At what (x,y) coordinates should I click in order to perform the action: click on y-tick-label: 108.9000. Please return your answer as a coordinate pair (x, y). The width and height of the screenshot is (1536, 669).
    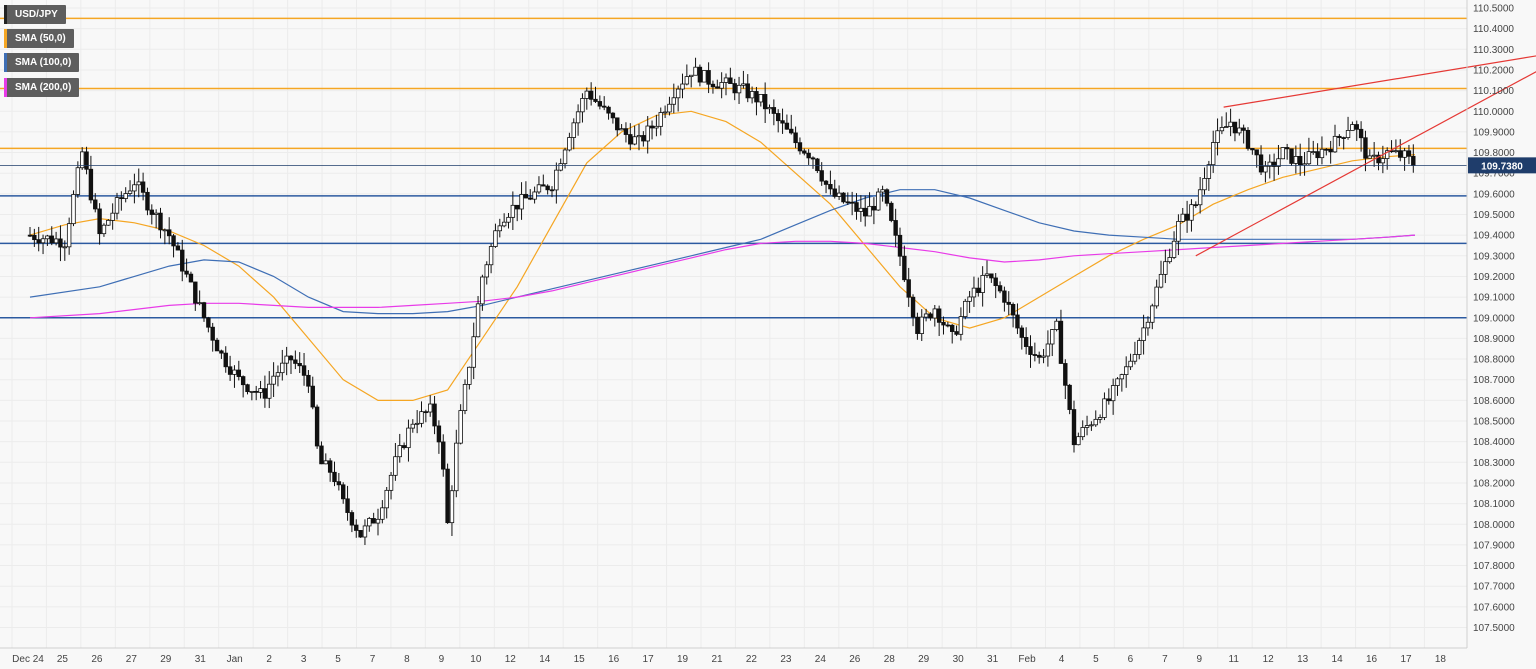
    Looking at the image, I should click on (1494, 339).